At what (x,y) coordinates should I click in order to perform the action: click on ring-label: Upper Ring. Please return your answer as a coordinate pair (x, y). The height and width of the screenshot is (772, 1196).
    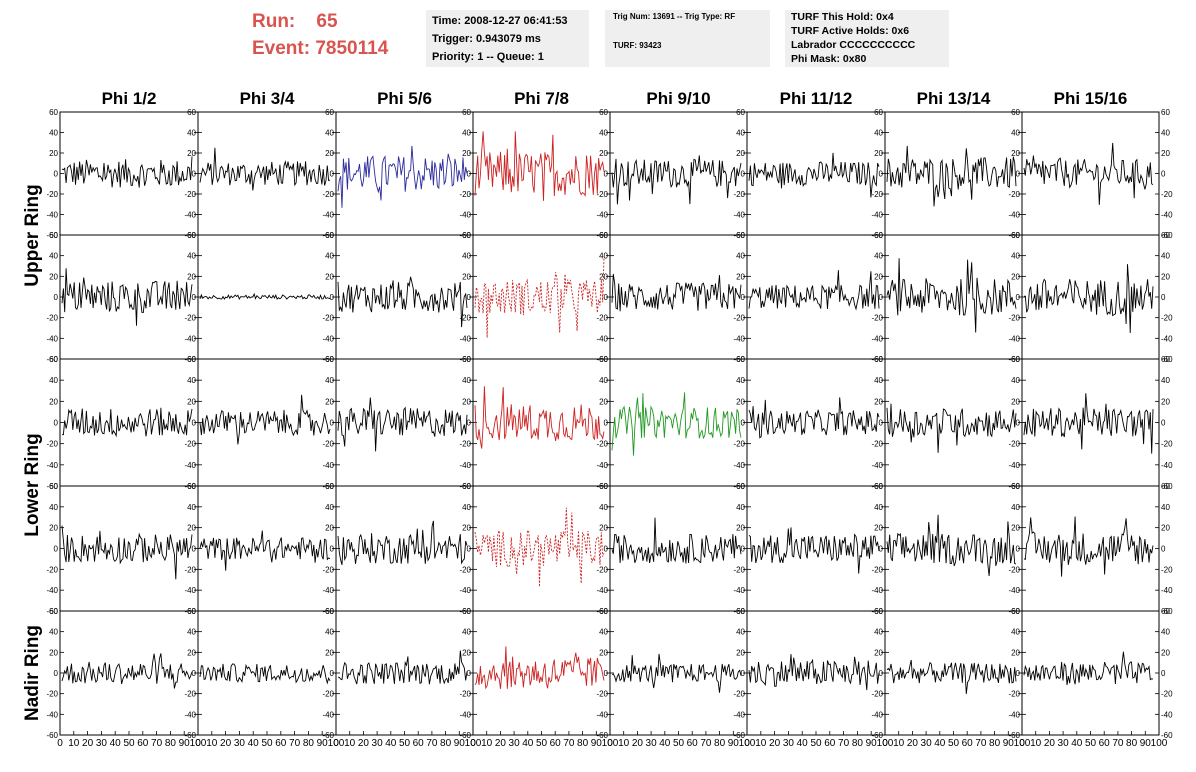
    Looking at the image, I should click on (32, 235).